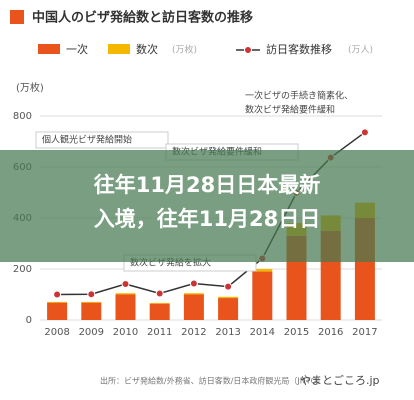 This screenshot has width=414, height=400. I want to click on y-tick-label: 200, so click(22, 269).